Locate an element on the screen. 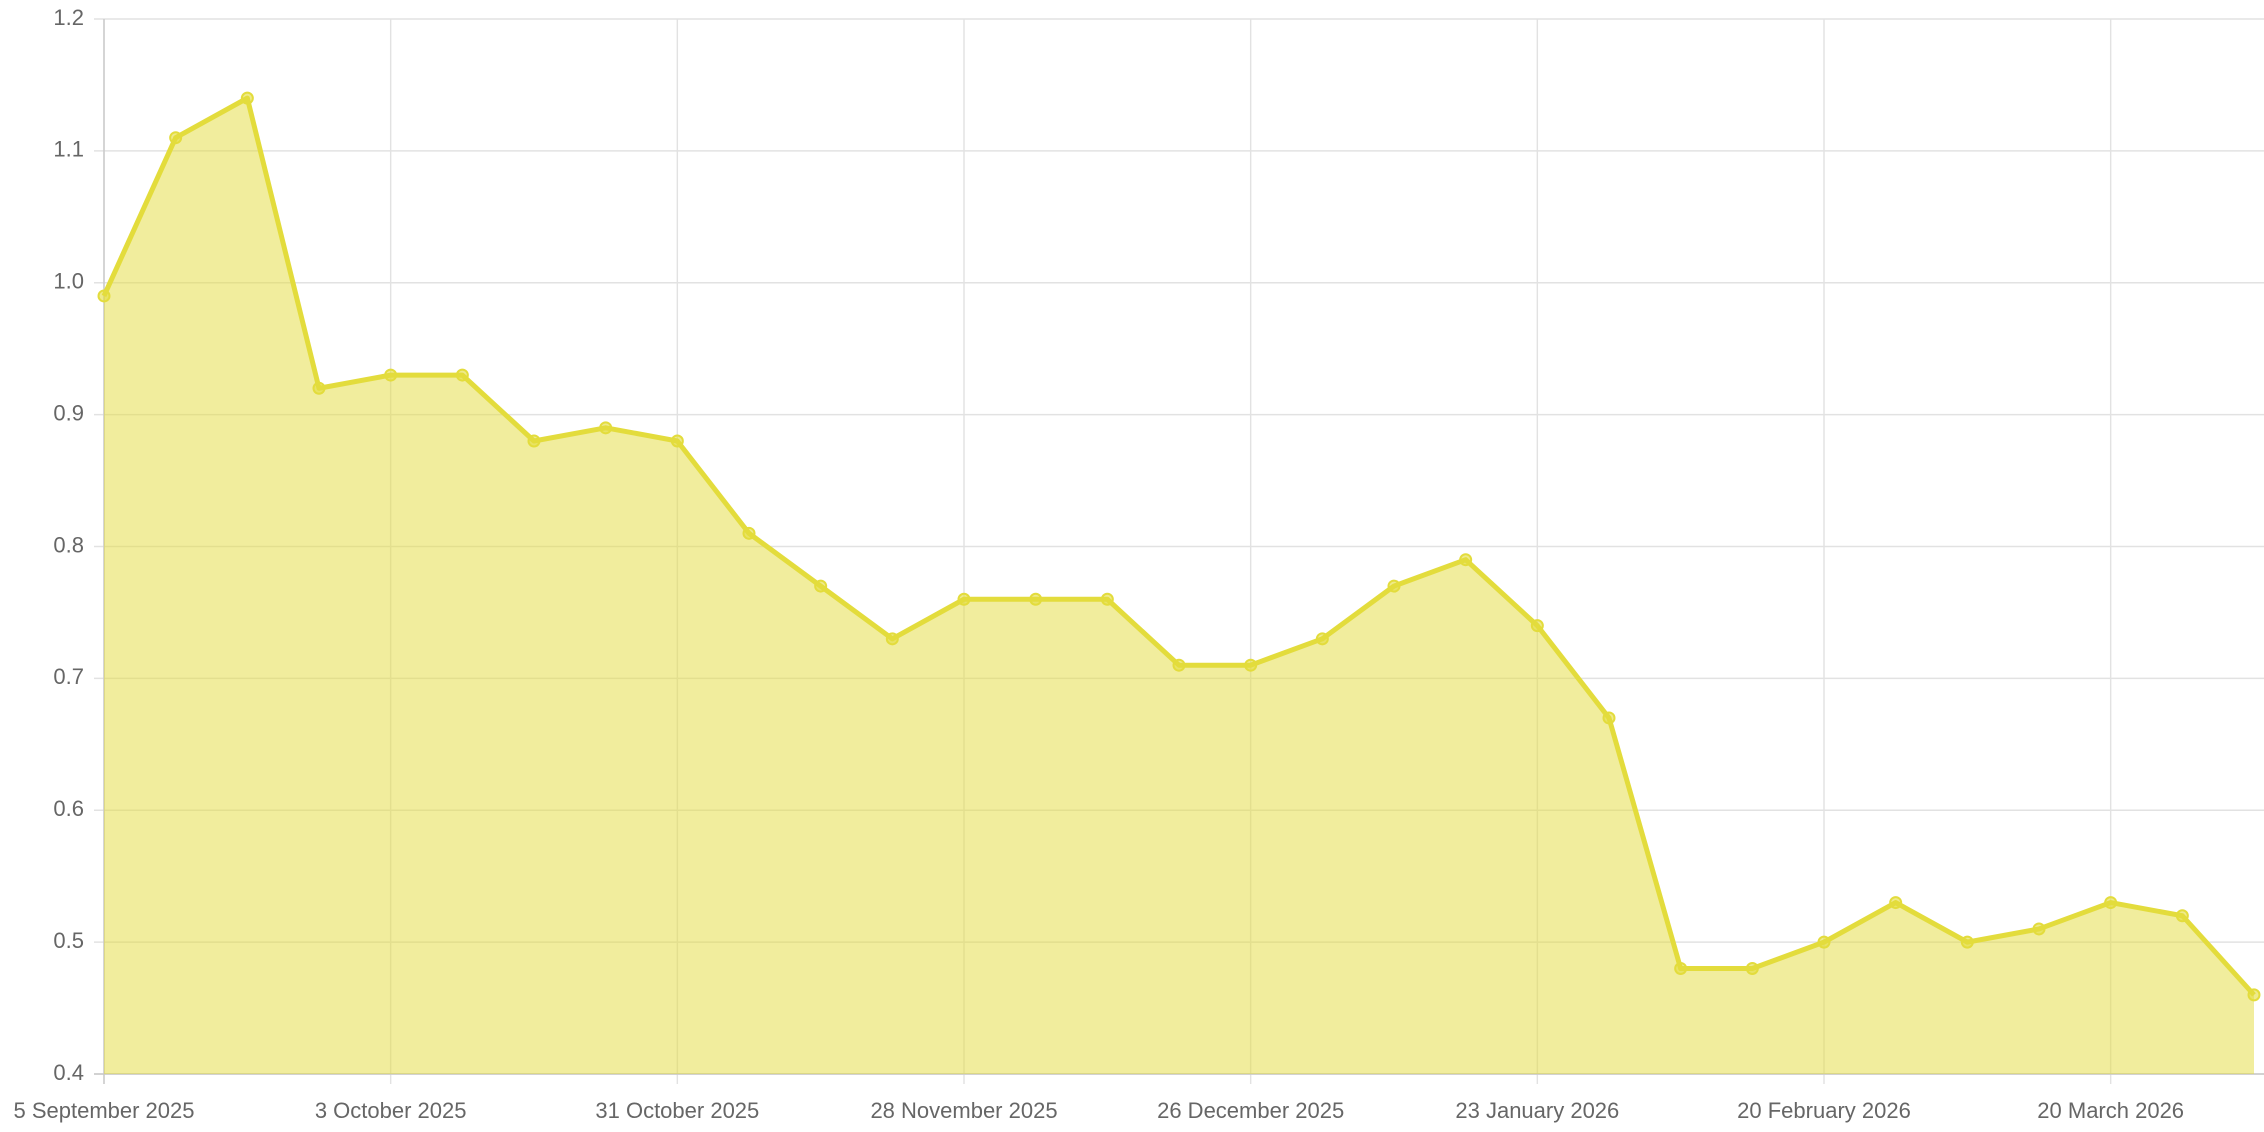  x-tick-label: 5 September 2025 is located at coordinates (103, 1110).